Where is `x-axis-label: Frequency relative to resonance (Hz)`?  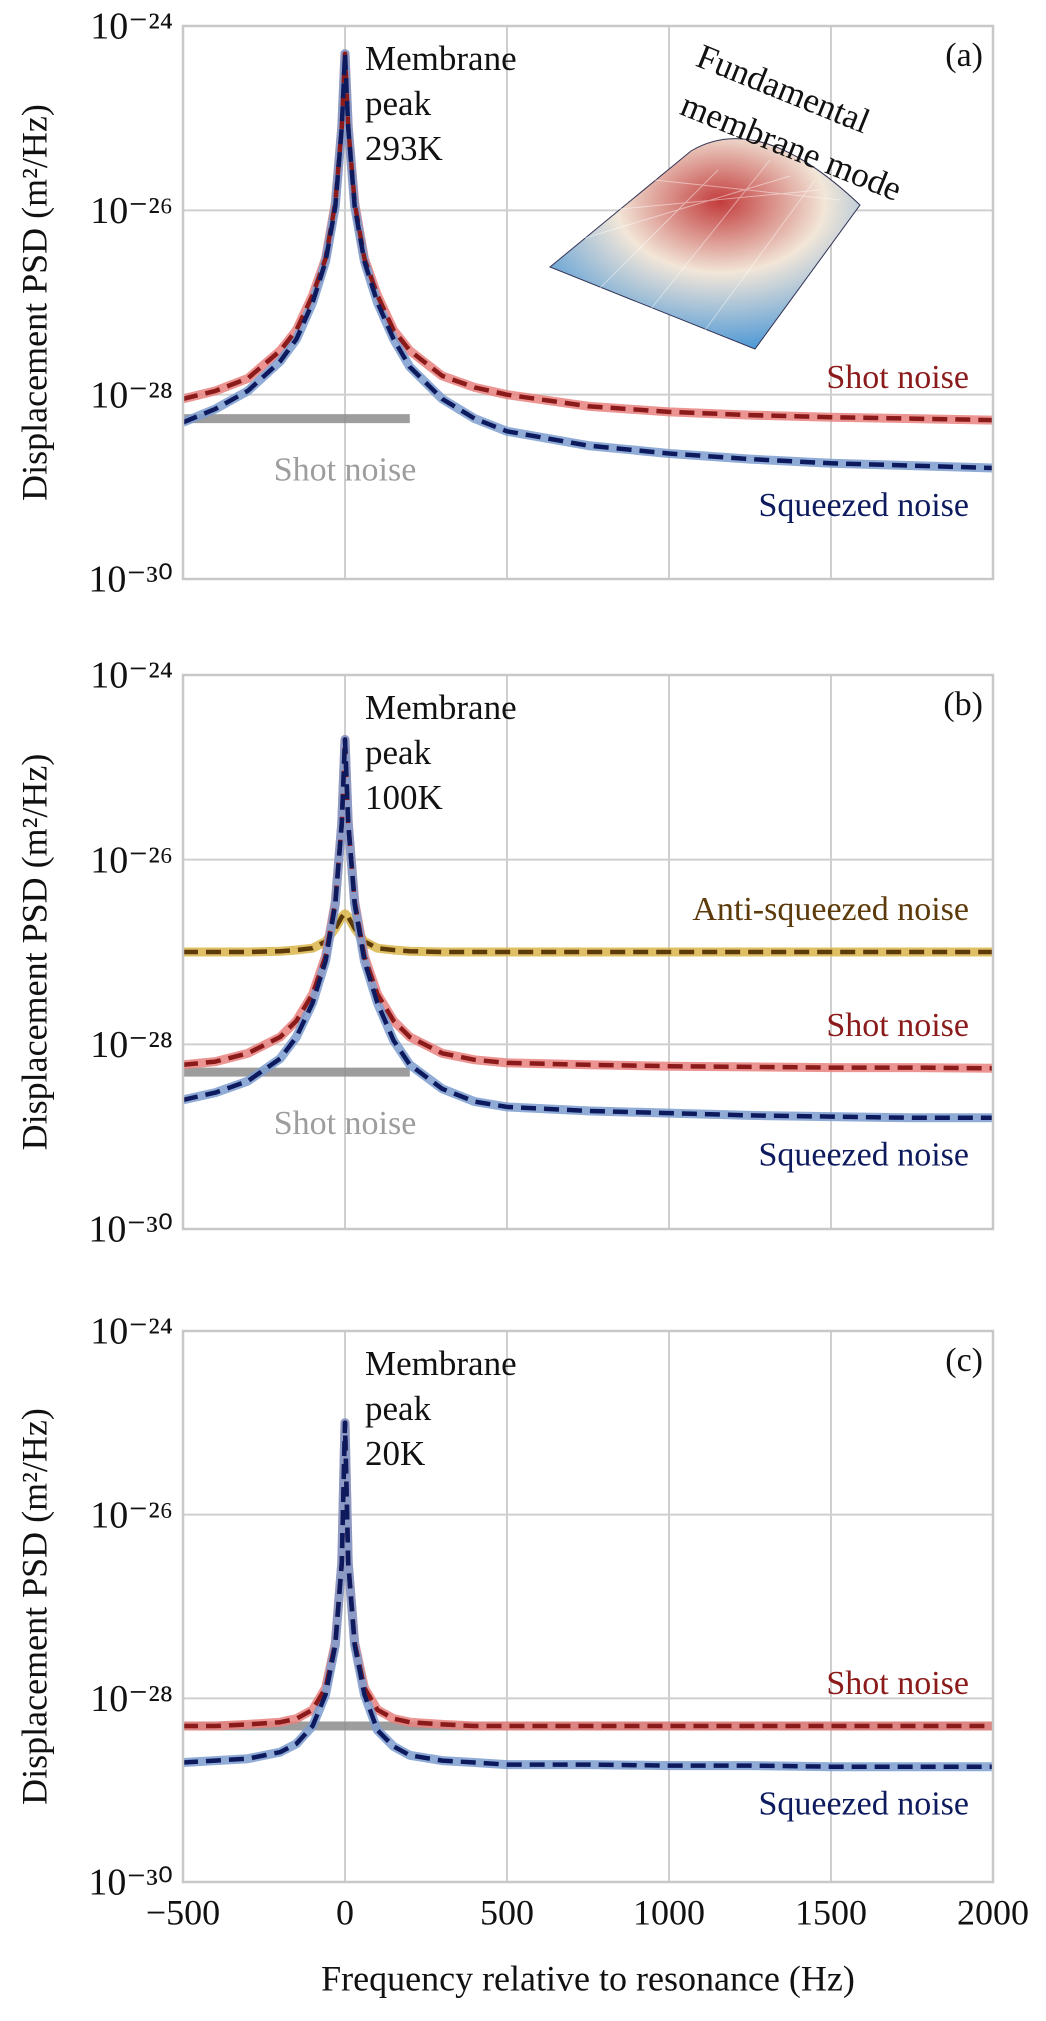 x-axis-label: Frequency relative to resonance (Hz) is located at coordinates (588, 1978).